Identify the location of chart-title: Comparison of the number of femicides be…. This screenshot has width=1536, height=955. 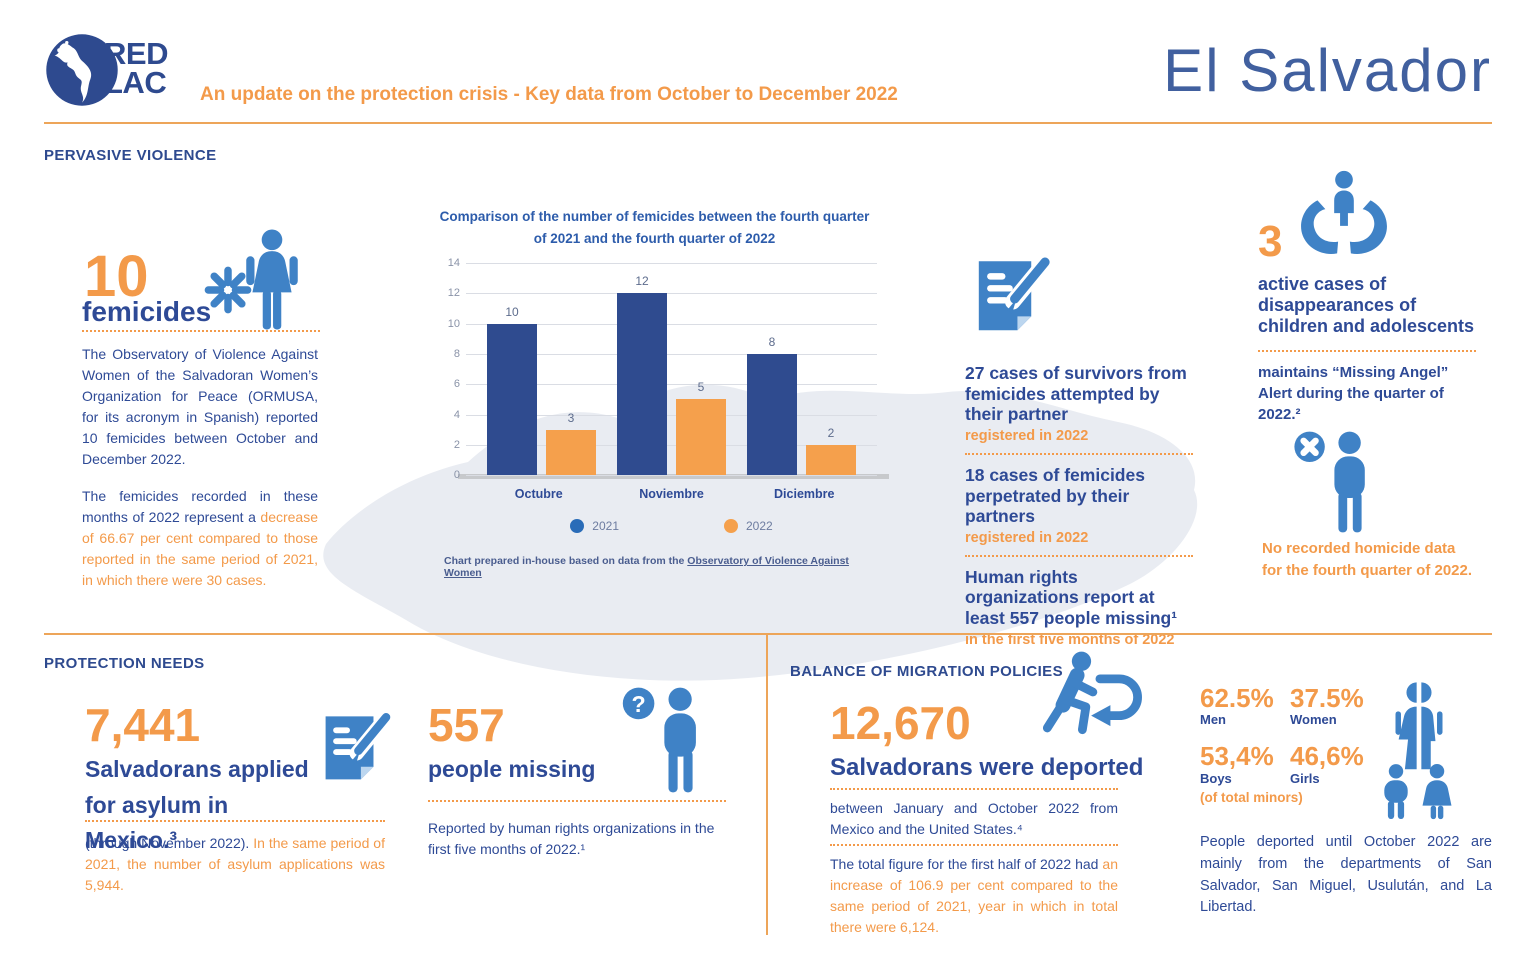
(654, 227).